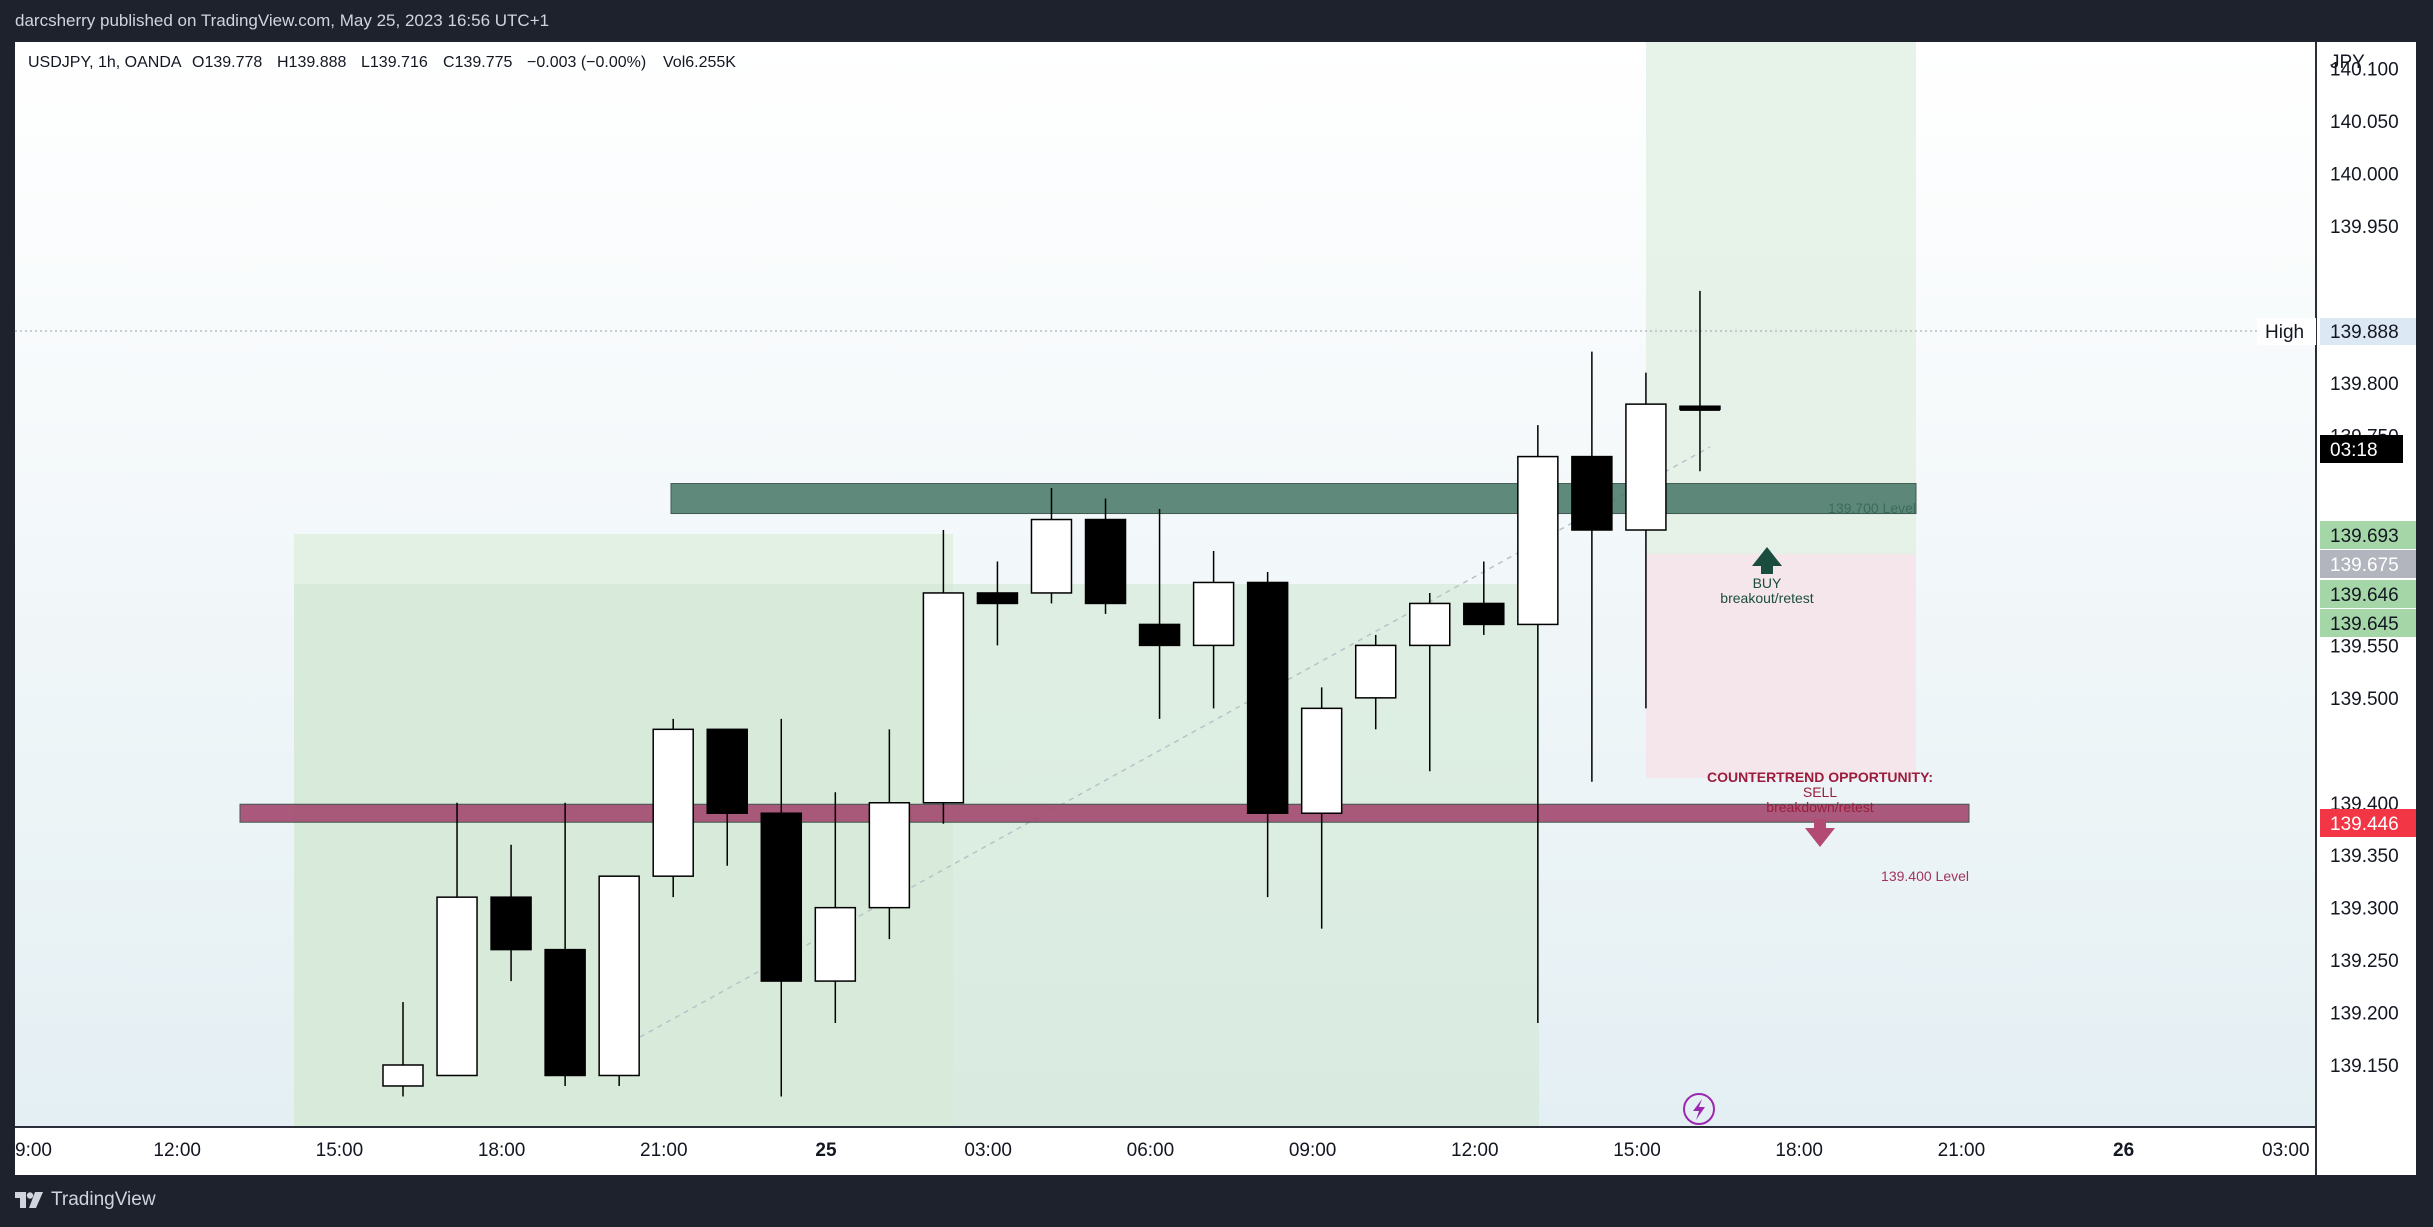 The image size is (2433, 1227). I want to click on y-tick-label: 139.150, so click(2364, 1066).